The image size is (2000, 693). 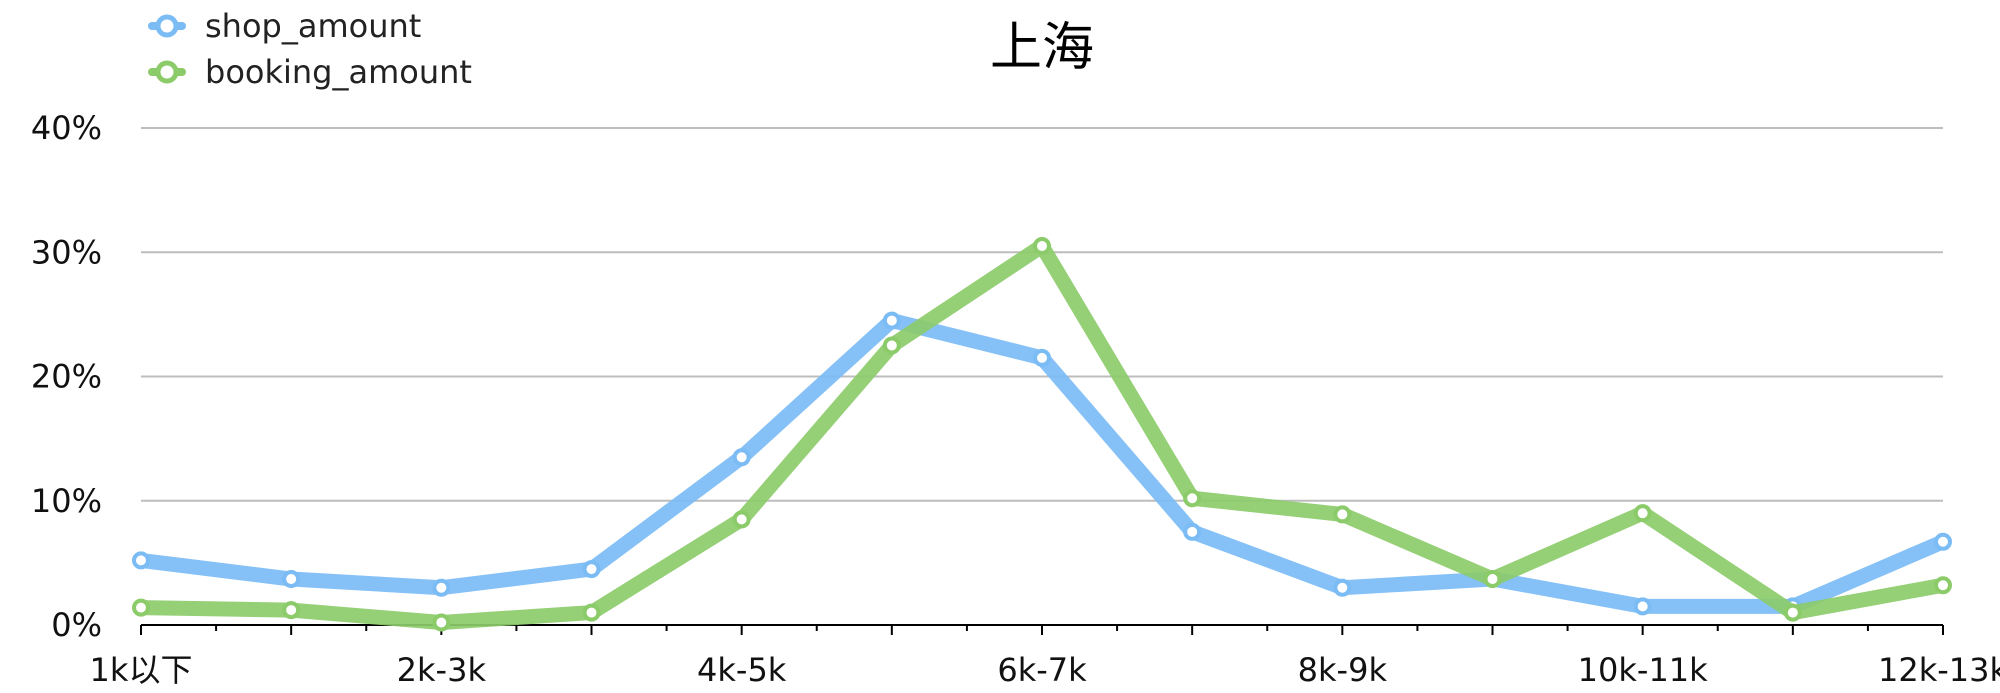 I want to click on x-tick-label: 8k-9k, so click(x=1343, y=670).